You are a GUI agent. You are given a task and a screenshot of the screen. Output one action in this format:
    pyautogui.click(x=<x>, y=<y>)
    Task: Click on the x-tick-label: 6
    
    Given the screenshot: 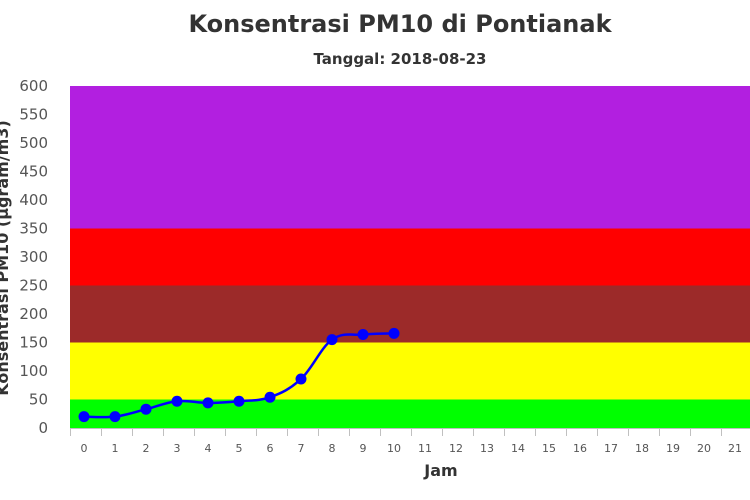 What is the action you would take?
    pyautogui.click(x=270, y=448)
    